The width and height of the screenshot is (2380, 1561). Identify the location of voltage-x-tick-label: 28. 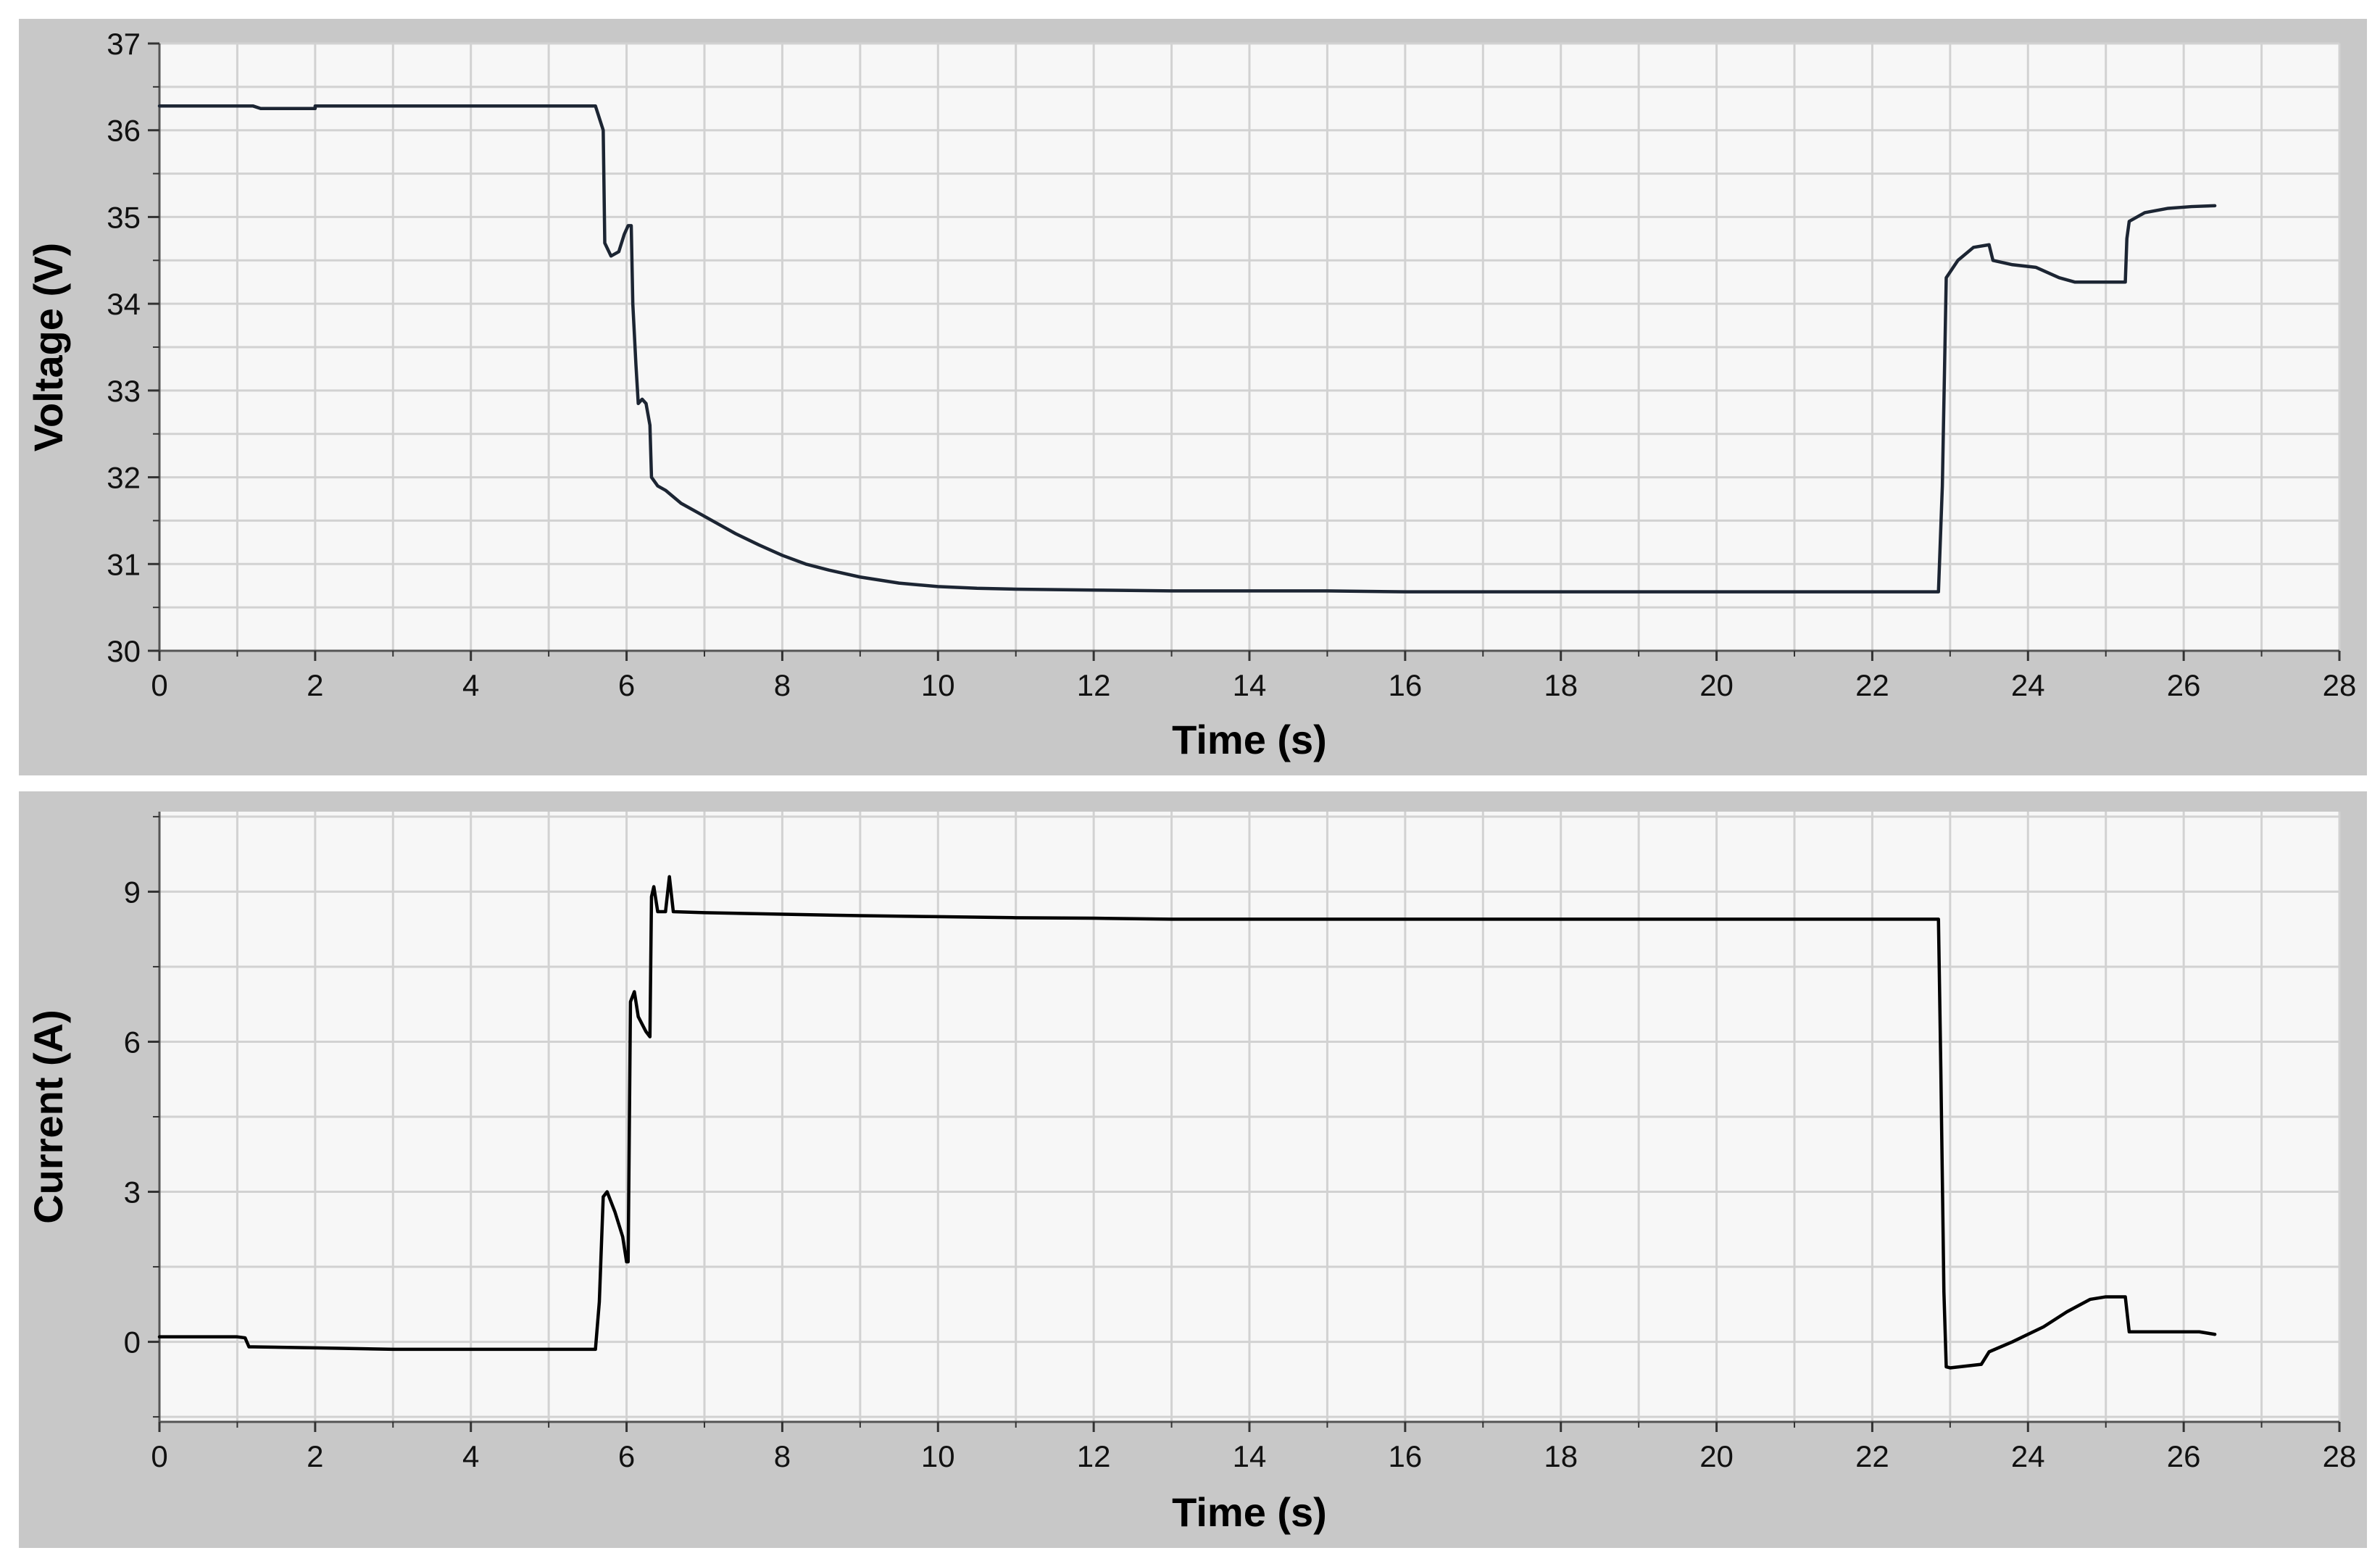
(2340, 685).